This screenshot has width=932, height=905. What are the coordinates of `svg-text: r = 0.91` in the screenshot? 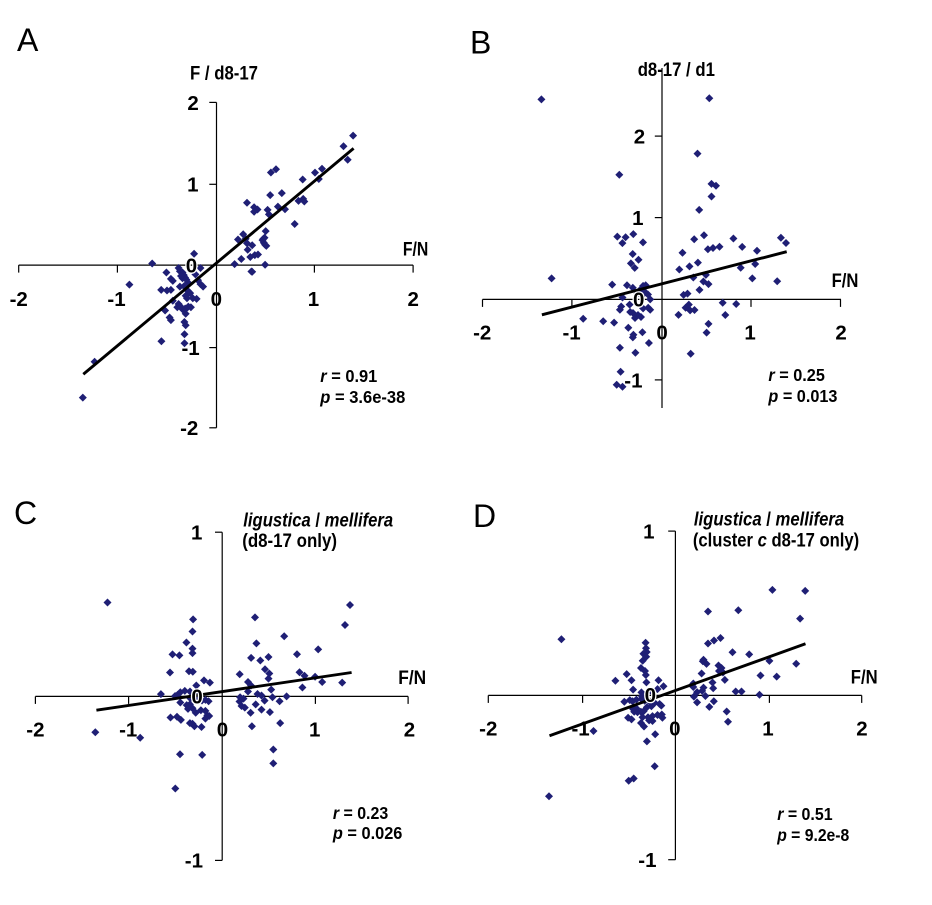 It's located at (348, 376).